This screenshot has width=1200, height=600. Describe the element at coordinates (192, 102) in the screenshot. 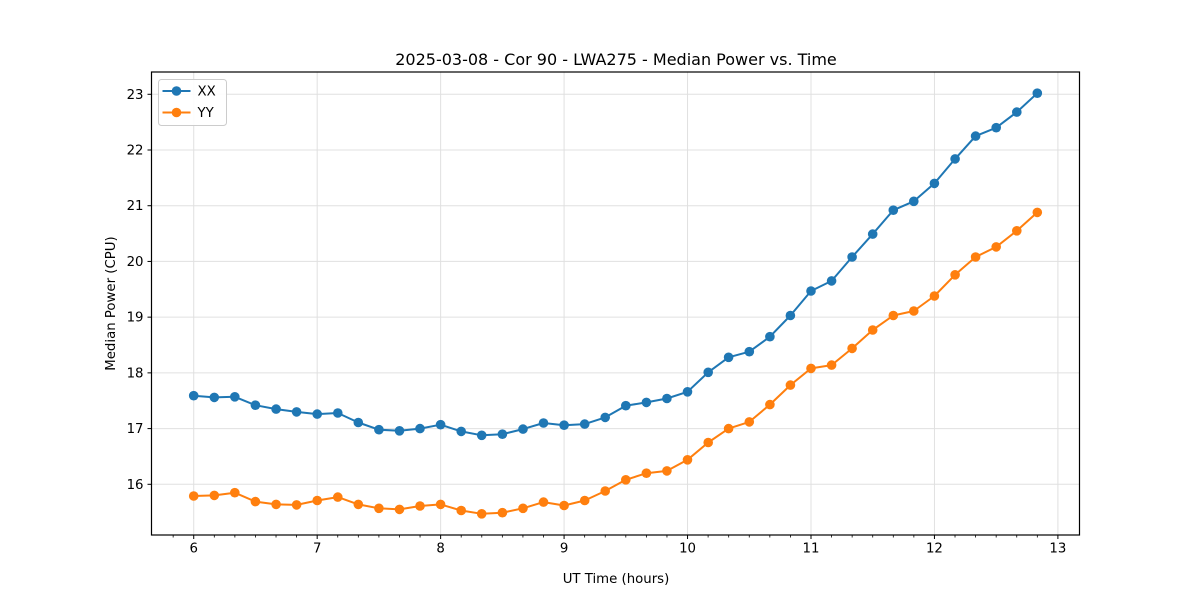

I see `legend` at that location.